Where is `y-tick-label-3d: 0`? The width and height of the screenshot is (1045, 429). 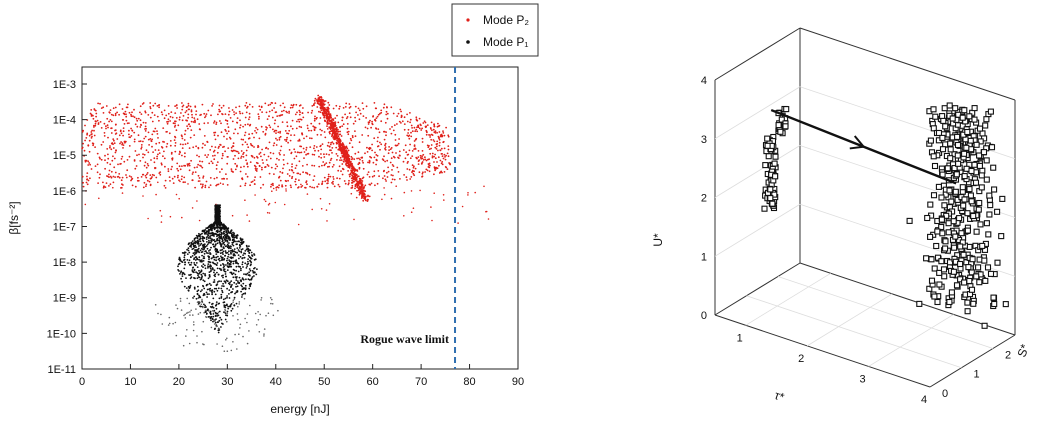 y-tick-label-3d: 0 is located at coordinates (945, 394).